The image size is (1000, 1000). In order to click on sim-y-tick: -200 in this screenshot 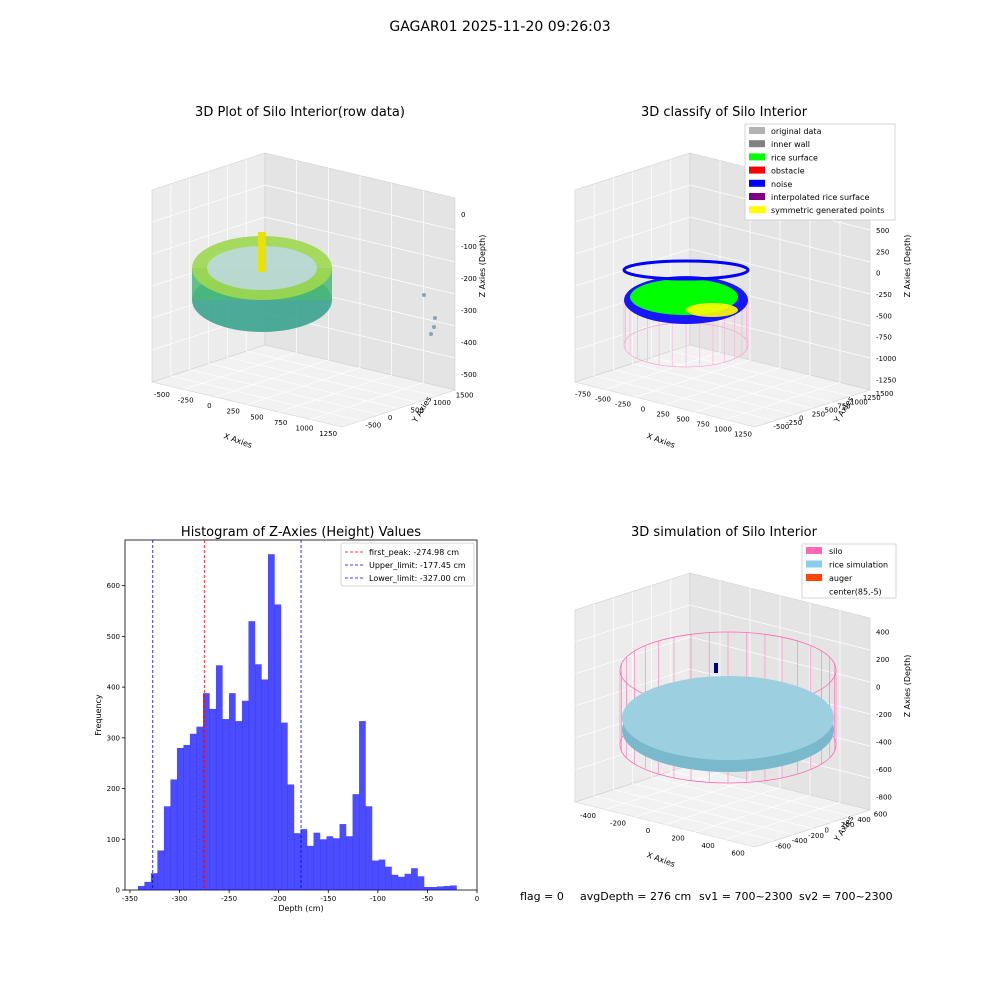, I will do `click(816, 836)`.